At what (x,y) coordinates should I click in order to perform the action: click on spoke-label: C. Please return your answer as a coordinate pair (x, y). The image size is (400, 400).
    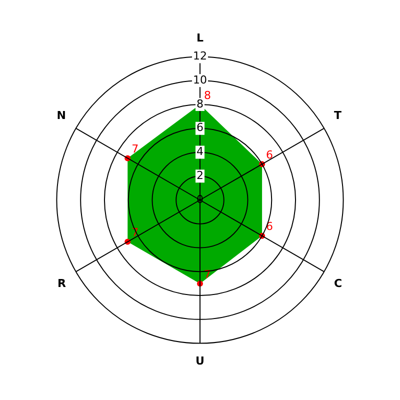
    Looking at the image, I should click on (338, 283).